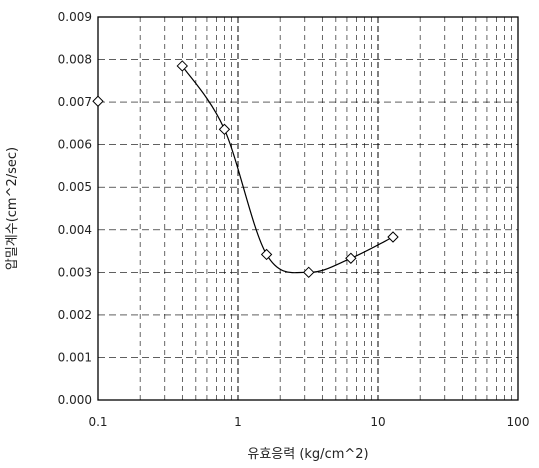 The image size is (539, 468). I want to click on y-axis-label: 압밀계수(cm^2/sec), so click(12, 208).